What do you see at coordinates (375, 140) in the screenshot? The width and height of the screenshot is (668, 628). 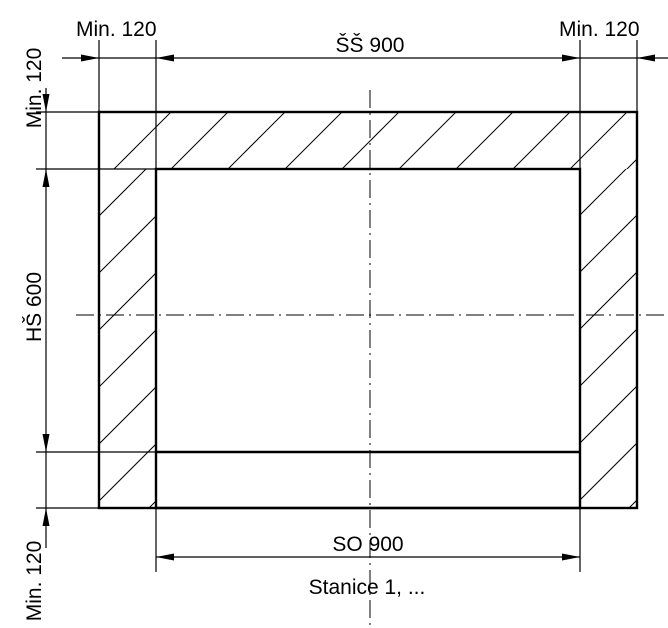 I see `hatch-top` at bounding box center [375, 140].